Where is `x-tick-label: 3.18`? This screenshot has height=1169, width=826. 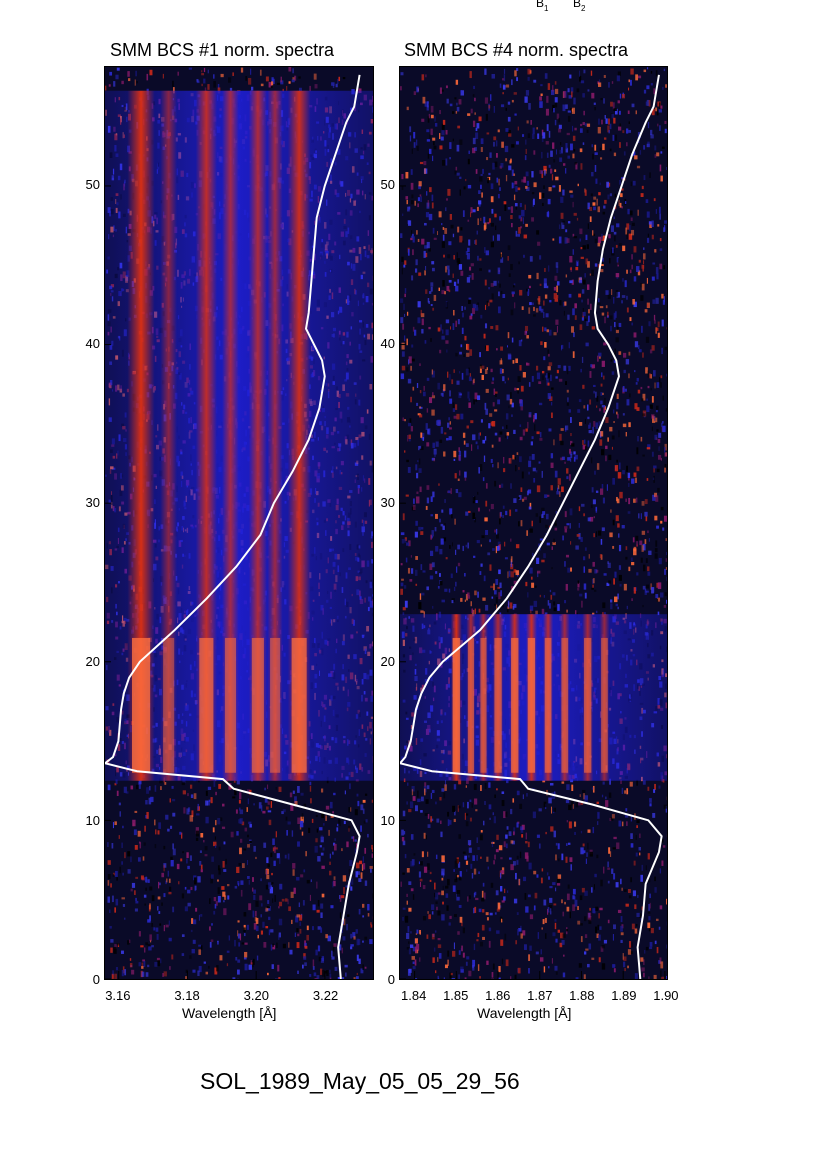 x-tick-label: 3.18 is located at coordinates (187, 995).